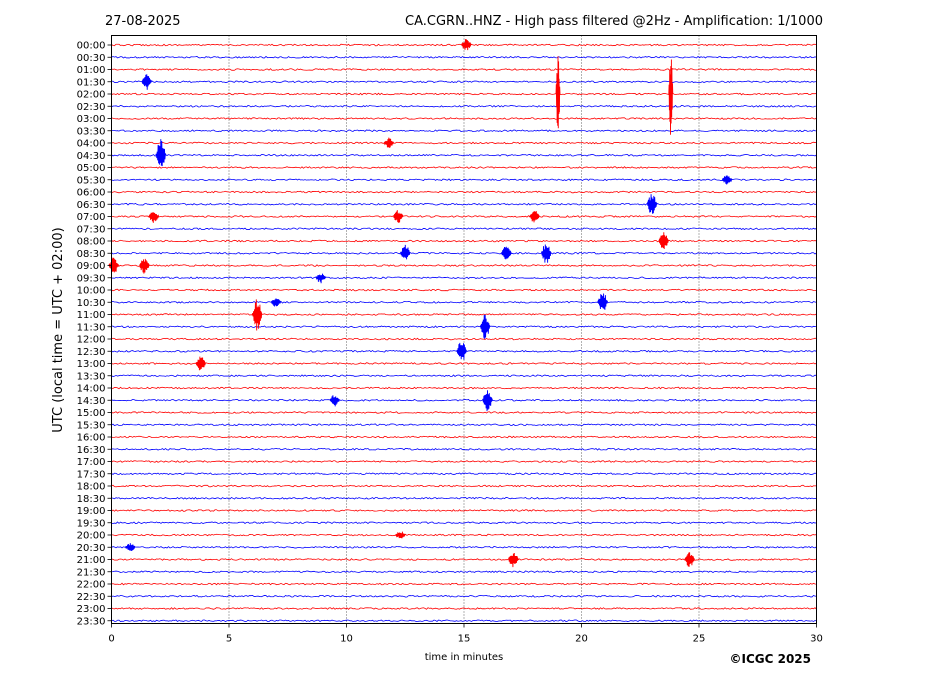  What do you see at coordinates (770, 659) in the screenshot?
I see `copyright-label: ©ICGC 2025` at bounding box center [770, 659].